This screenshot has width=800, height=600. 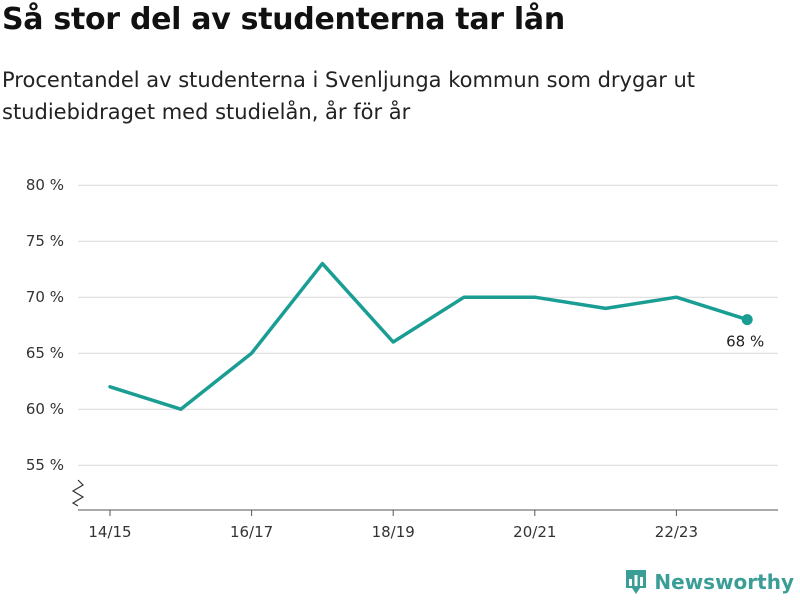 I want to click on bar-chart-logo-icon, so click(x=636, y=582).